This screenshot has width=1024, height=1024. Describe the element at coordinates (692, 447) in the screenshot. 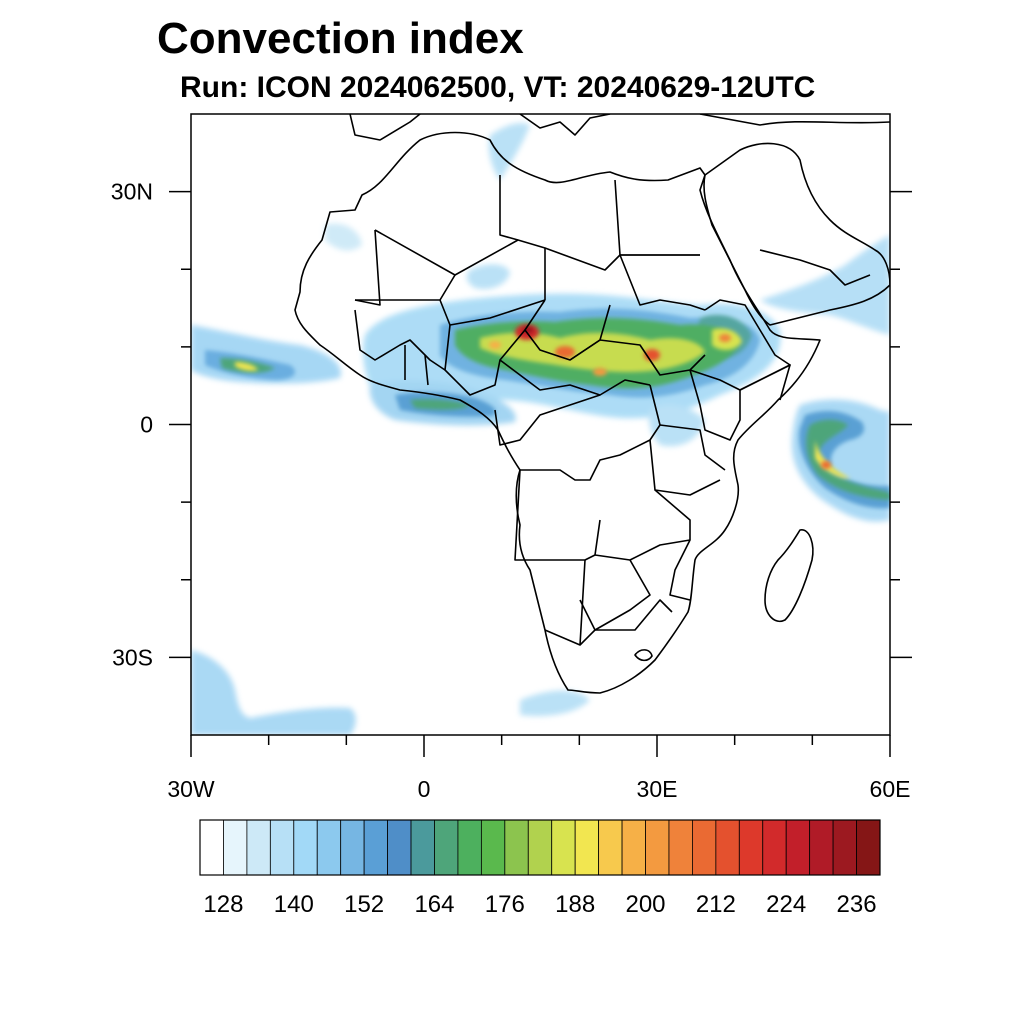

I see `border-east-africa` at that location.